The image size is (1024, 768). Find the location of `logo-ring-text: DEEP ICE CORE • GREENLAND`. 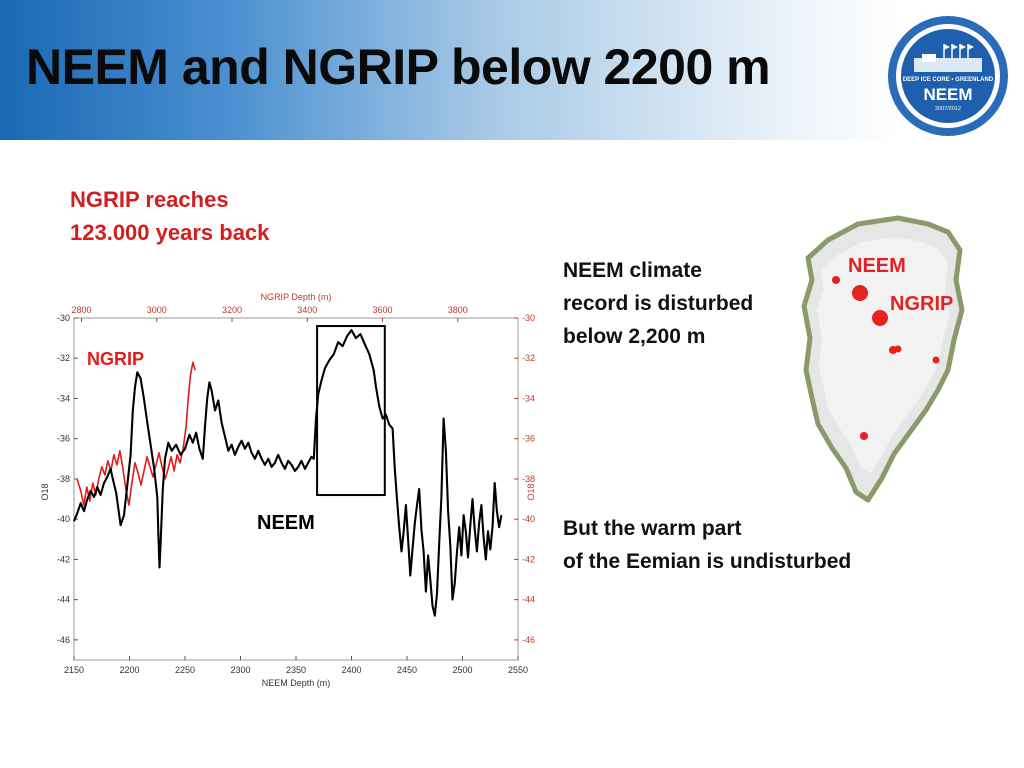

logo-ring-text: DEEP ICE CORE • GREENLAND is located at coordinates (948, 80).